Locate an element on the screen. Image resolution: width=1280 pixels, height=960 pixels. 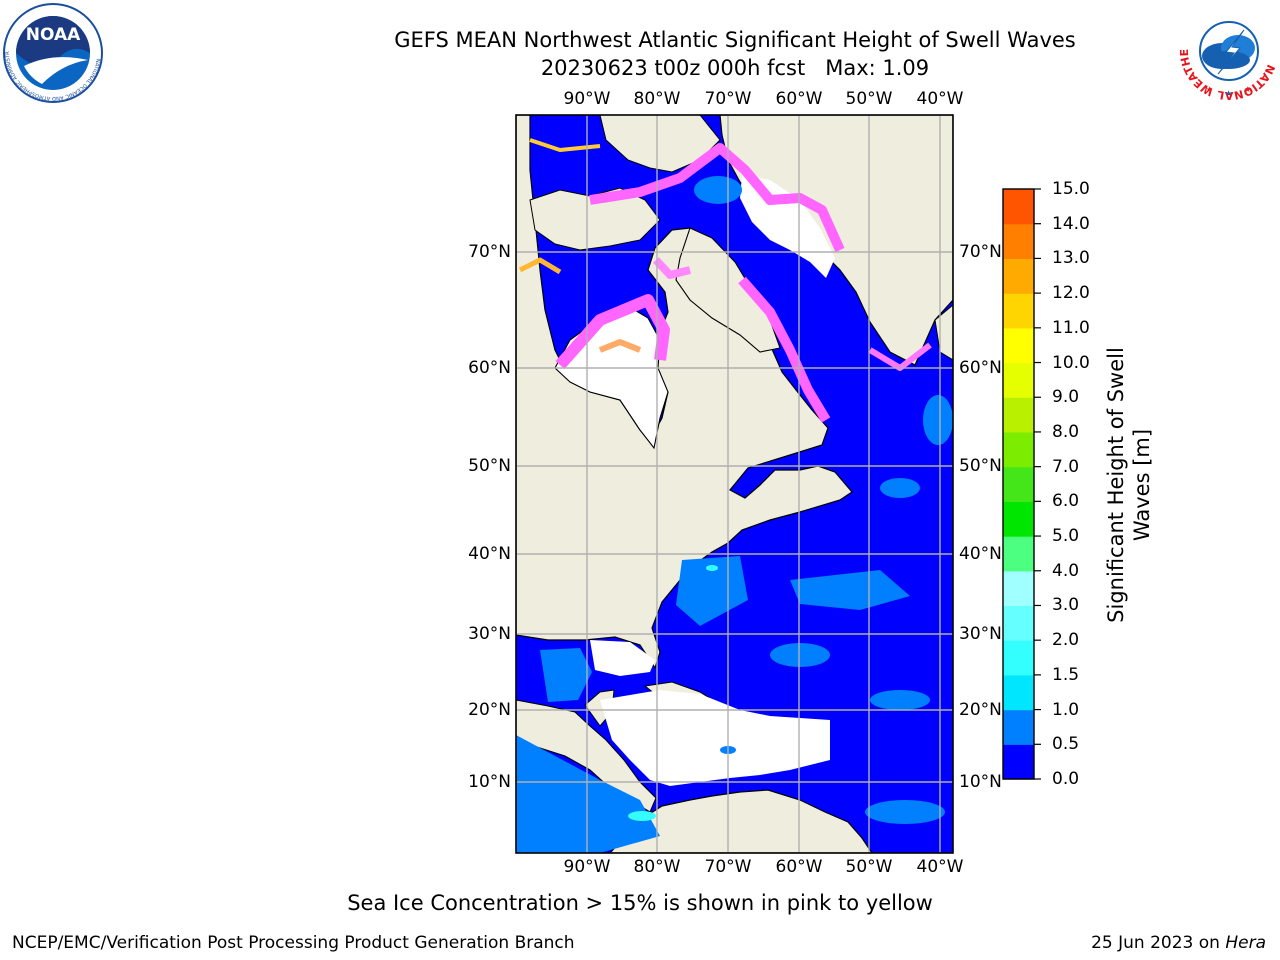
ellesmere-island is located at coordinates (660, 144).